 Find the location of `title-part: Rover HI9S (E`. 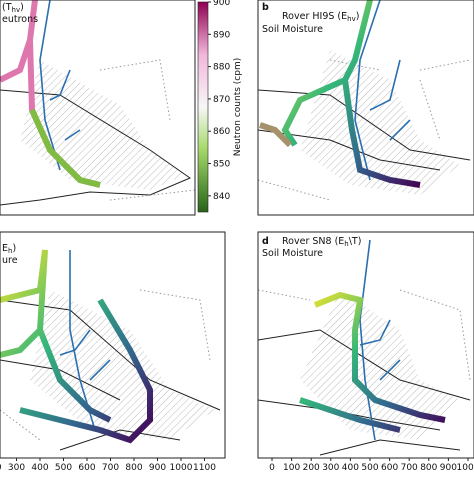

title-part: Rover HI9S (E is located at coordinates (314, 16).